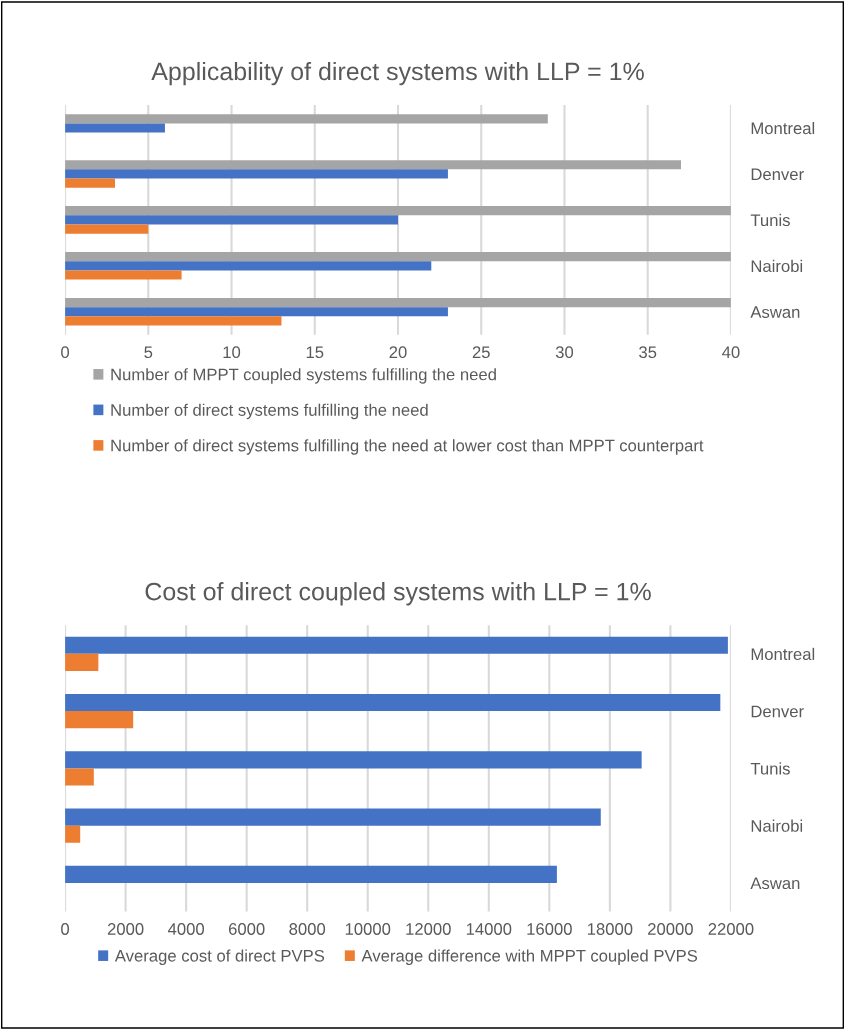 The height and width of the screenshot is (1030, 845). What do you see at coordinates (428, 929) in the screenshot?
I see `x-tick-label: 12000` at bounding box center [428, 929].